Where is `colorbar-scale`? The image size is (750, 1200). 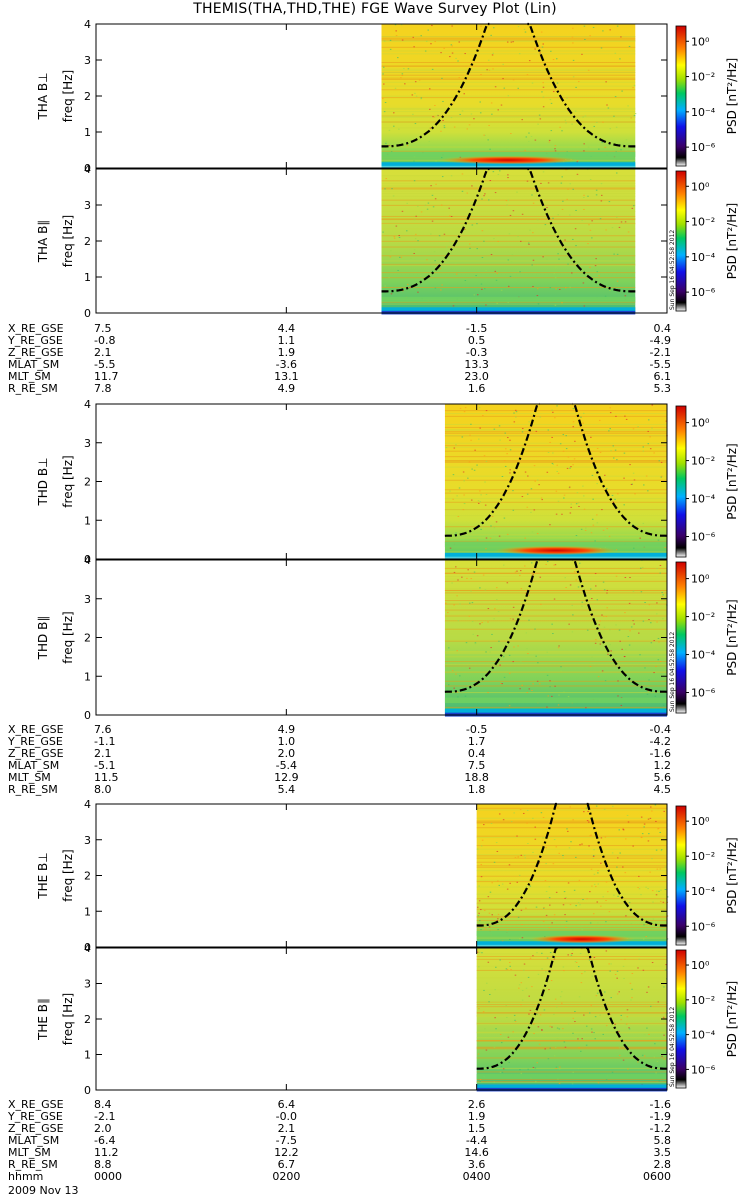 colorbar-scale is located at coordinates (681, 637).